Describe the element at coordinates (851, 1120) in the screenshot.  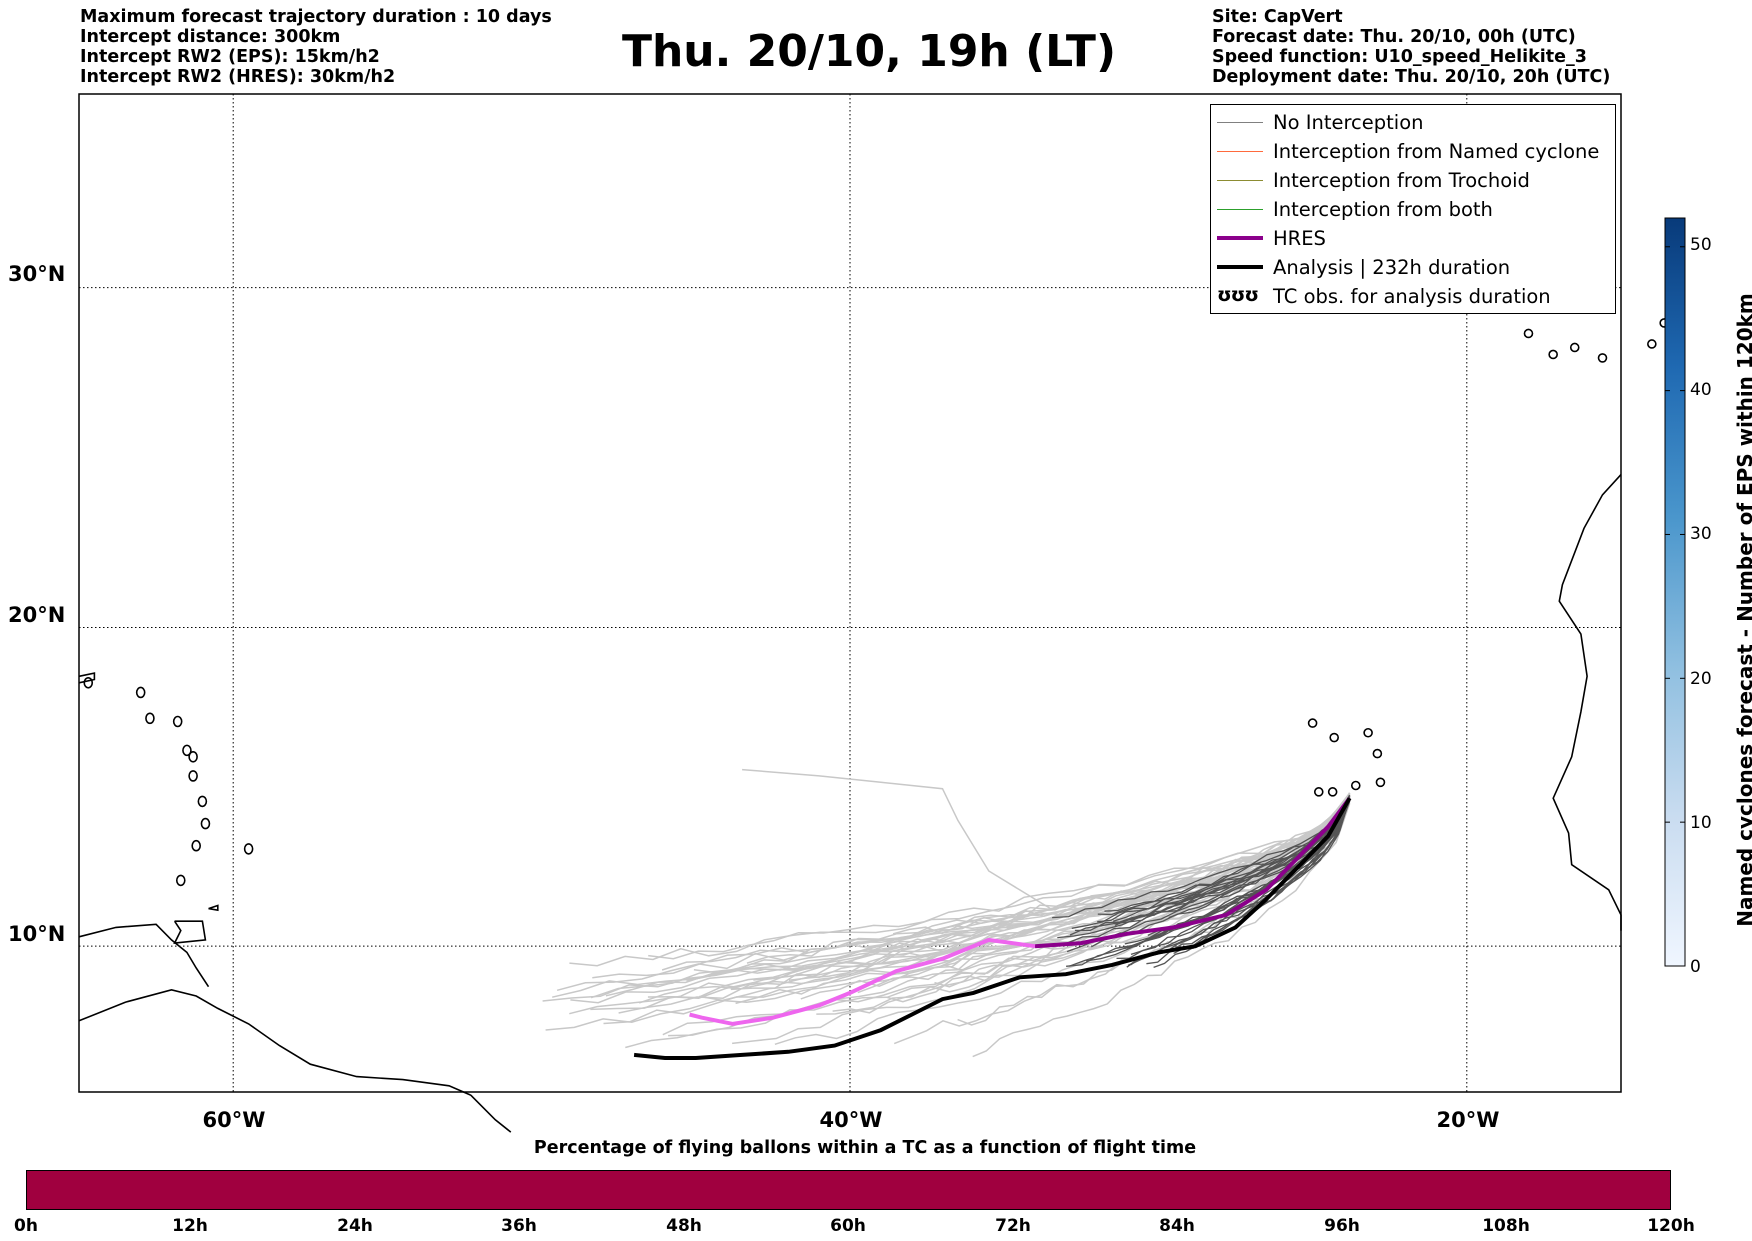
I see `lon-label-40w: 40°W` at that location.